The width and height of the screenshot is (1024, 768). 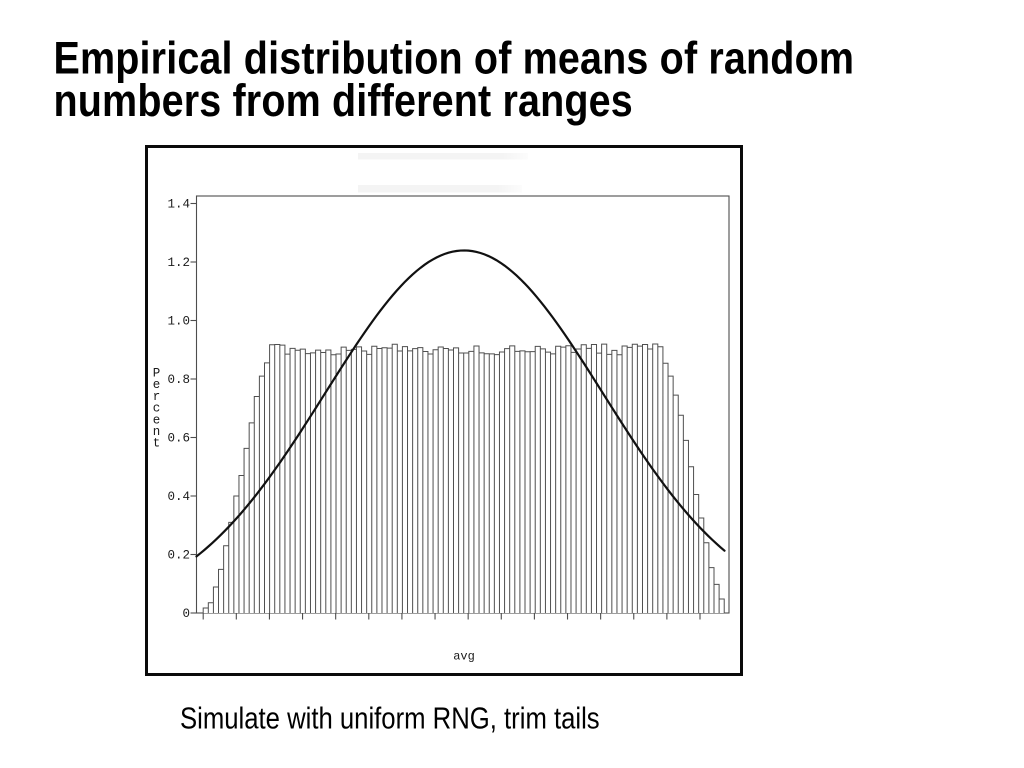 What do you see at coordinates (186, 614) in the screenshot?
I see `svg-text: 0` at bounding box center [186, 614].